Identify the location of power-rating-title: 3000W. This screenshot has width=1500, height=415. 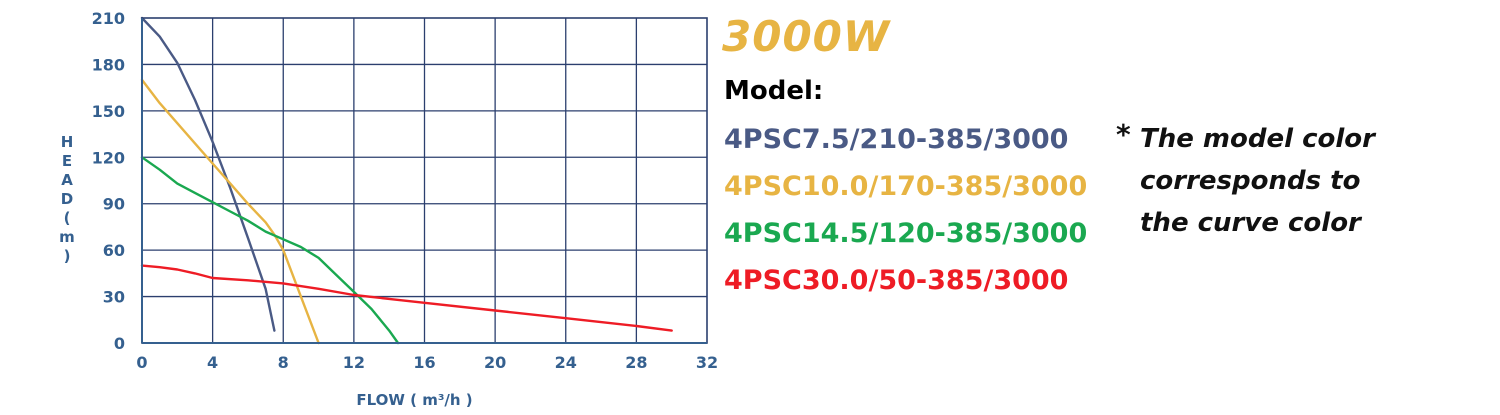
(806, 36).